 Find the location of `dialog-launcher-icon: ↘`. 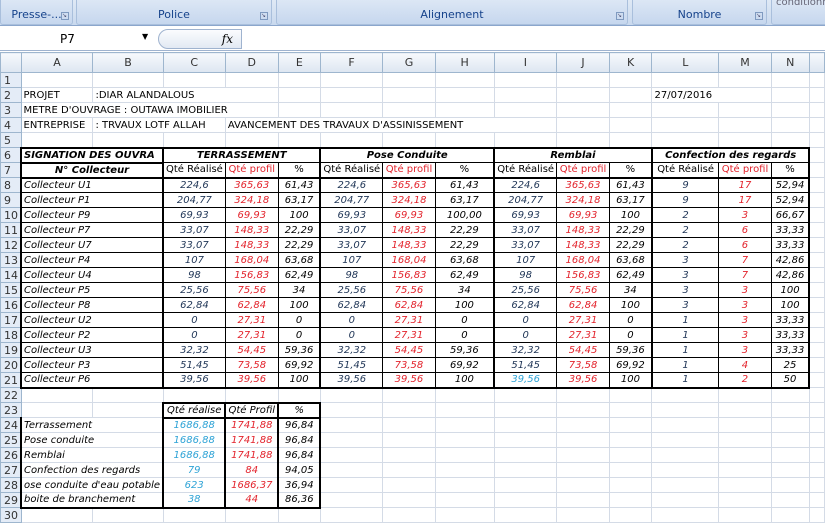

dialog-launcher-icon: ↘ is located at coordinates (759, 16).